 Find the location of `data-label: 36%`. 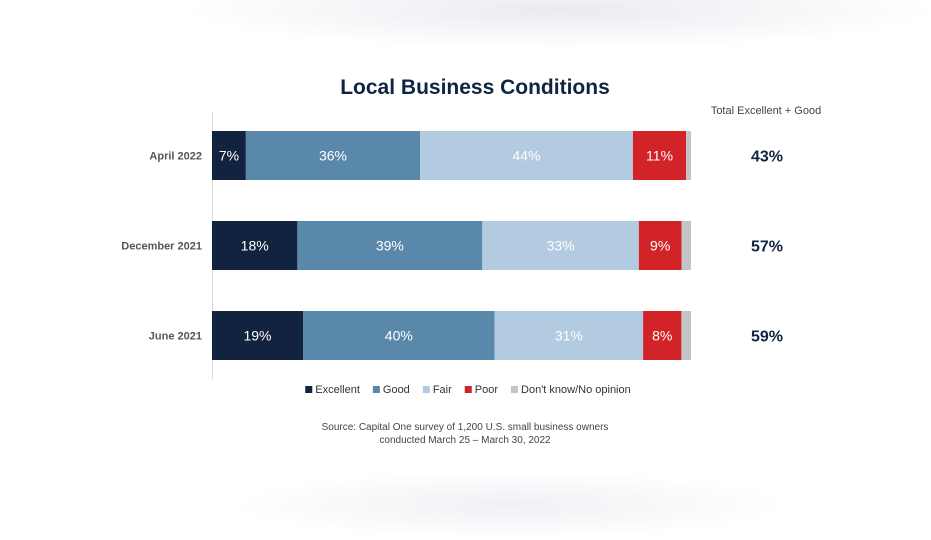

data-label: 36% is located at coordinates (333, 156).